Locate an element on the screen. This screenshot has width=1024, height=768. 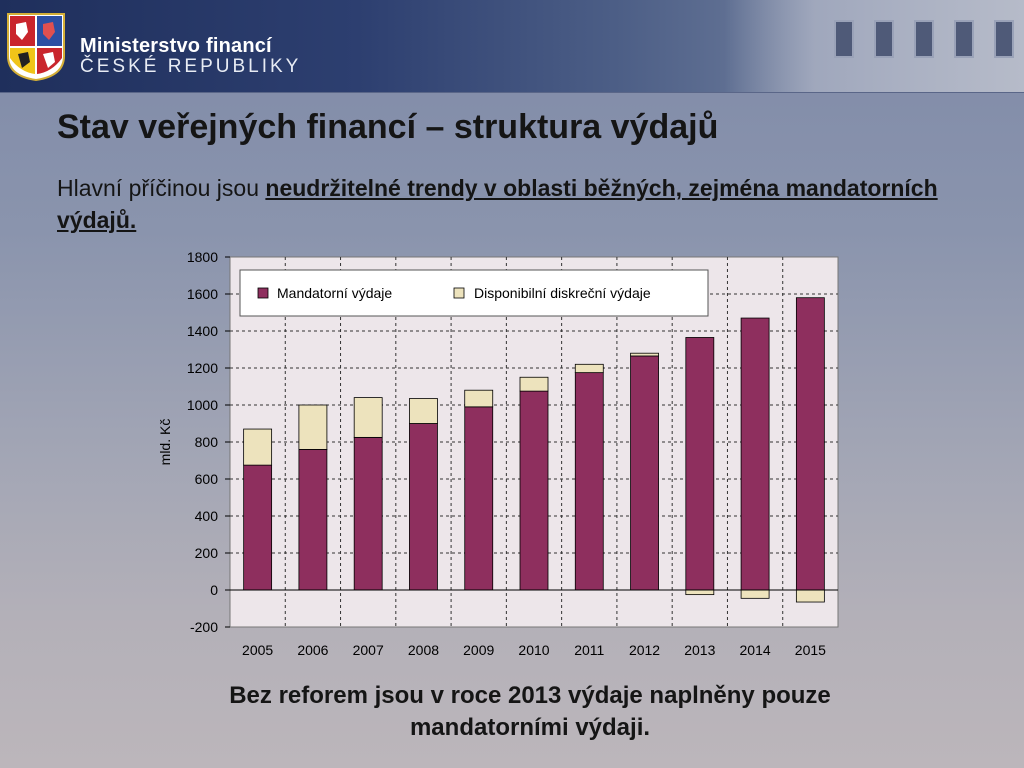
legend-box is located at coordinates (474, 293).